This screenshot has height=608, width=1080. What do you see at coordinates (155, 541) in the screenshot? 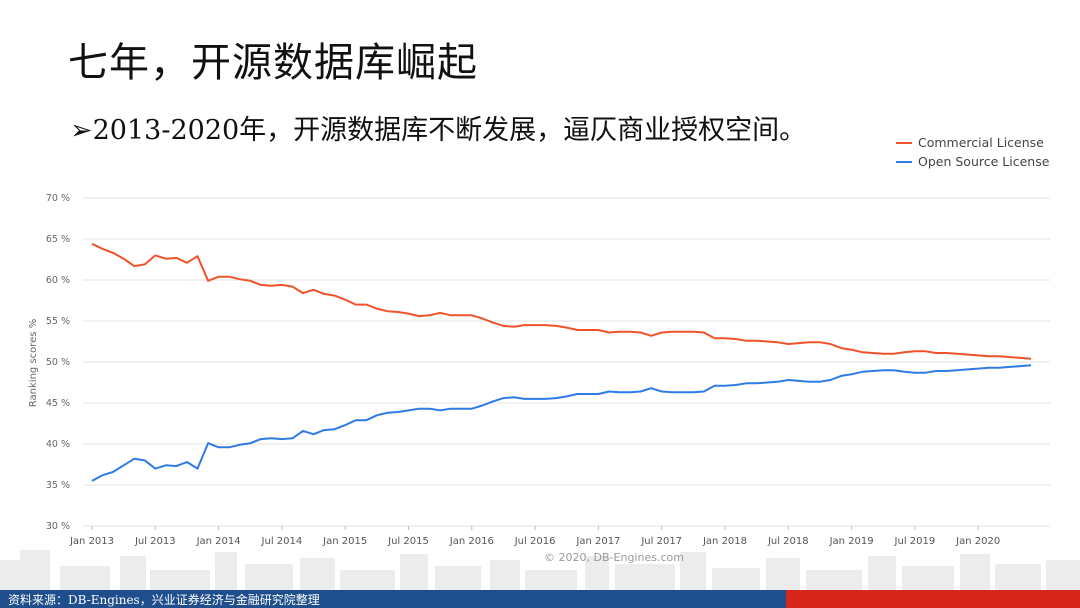
I see `x-tick-label: Jul 2013` at bounding box center [155, 541].